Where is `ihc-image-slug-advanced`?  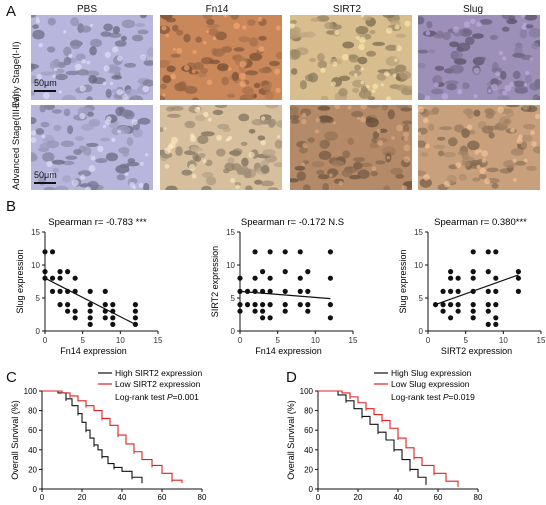
ihc-image-slug-advanced is located at coordinates (479, 147).